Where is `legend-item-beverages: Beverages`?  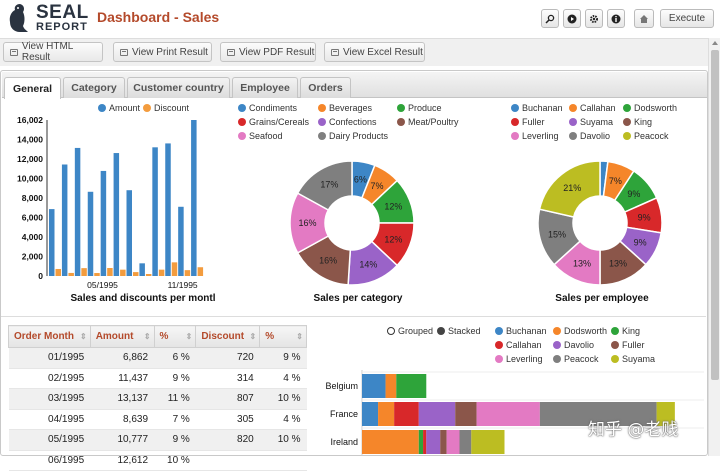
legend-item-beverages: Beverages is located at coordinates (345, 108).